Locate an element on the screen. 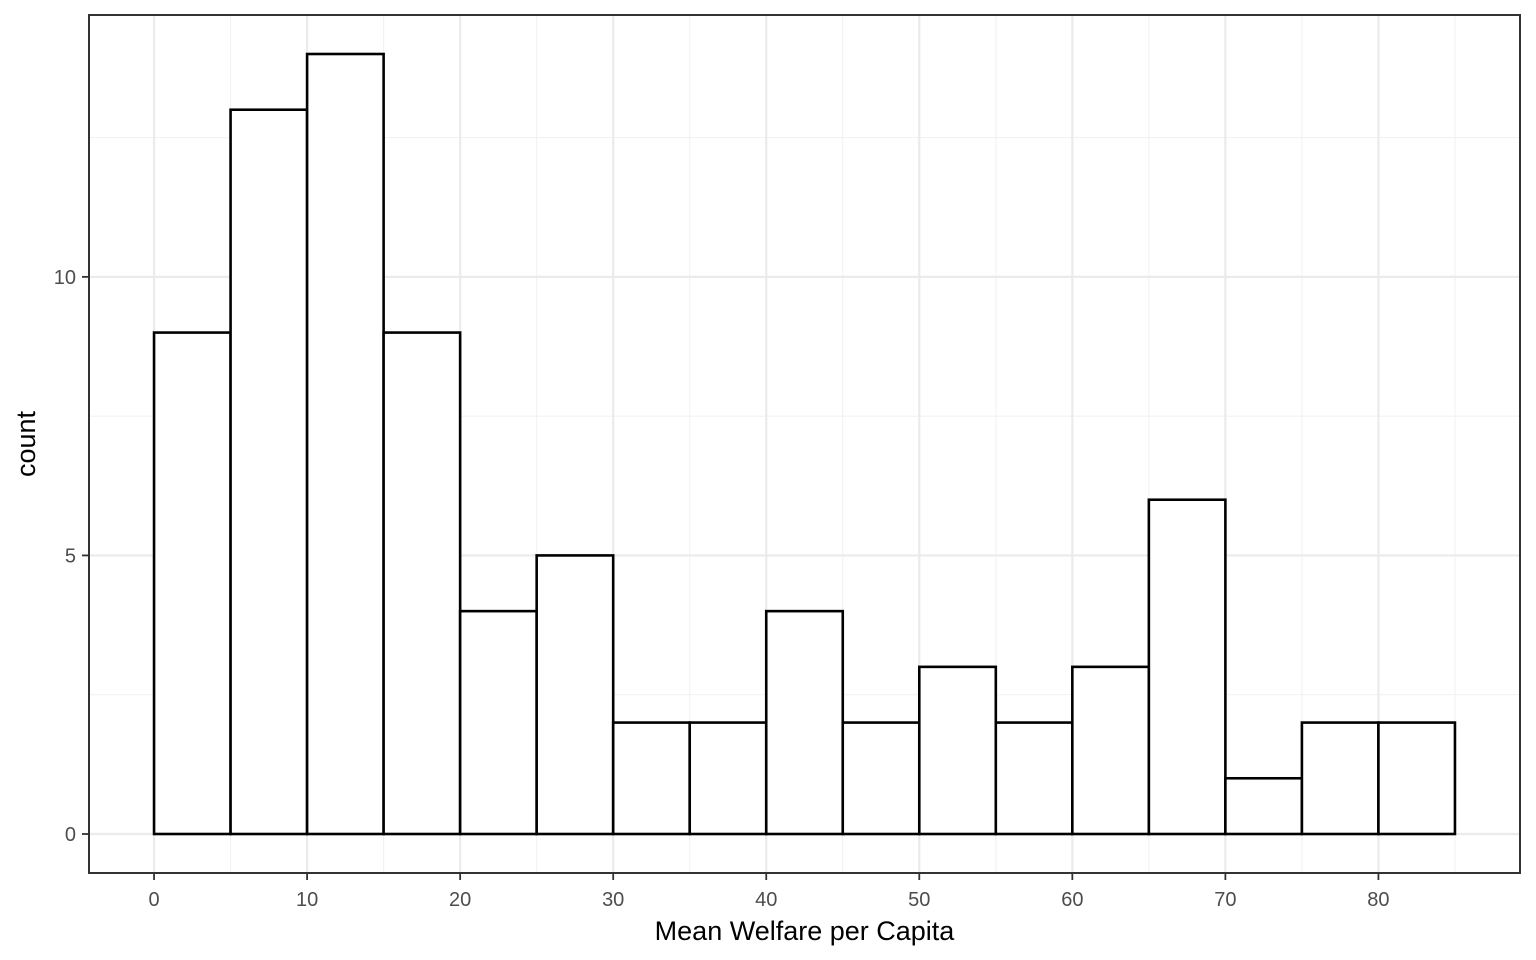  x-tick-label: 40 is located at coordinates (766, 900).